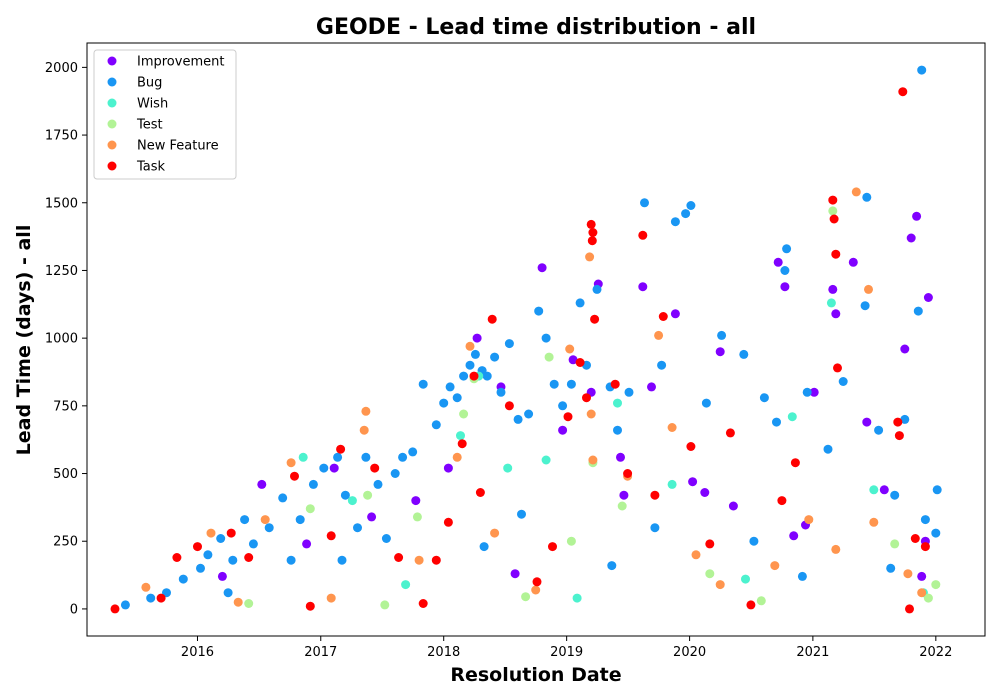  I want to click on legend: Improvement Bug Wish Test New Feature Task, so click(165, 114).